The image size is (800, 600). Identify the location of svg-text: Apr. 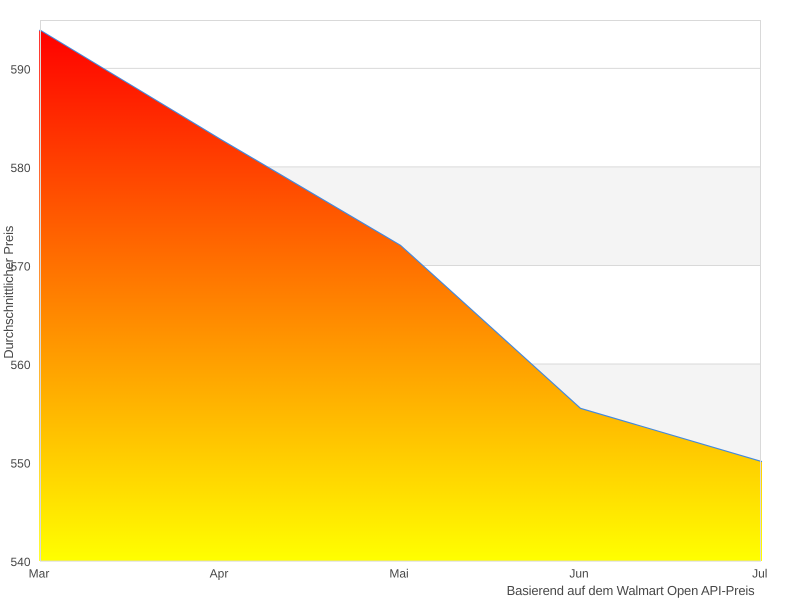
(219, 574).